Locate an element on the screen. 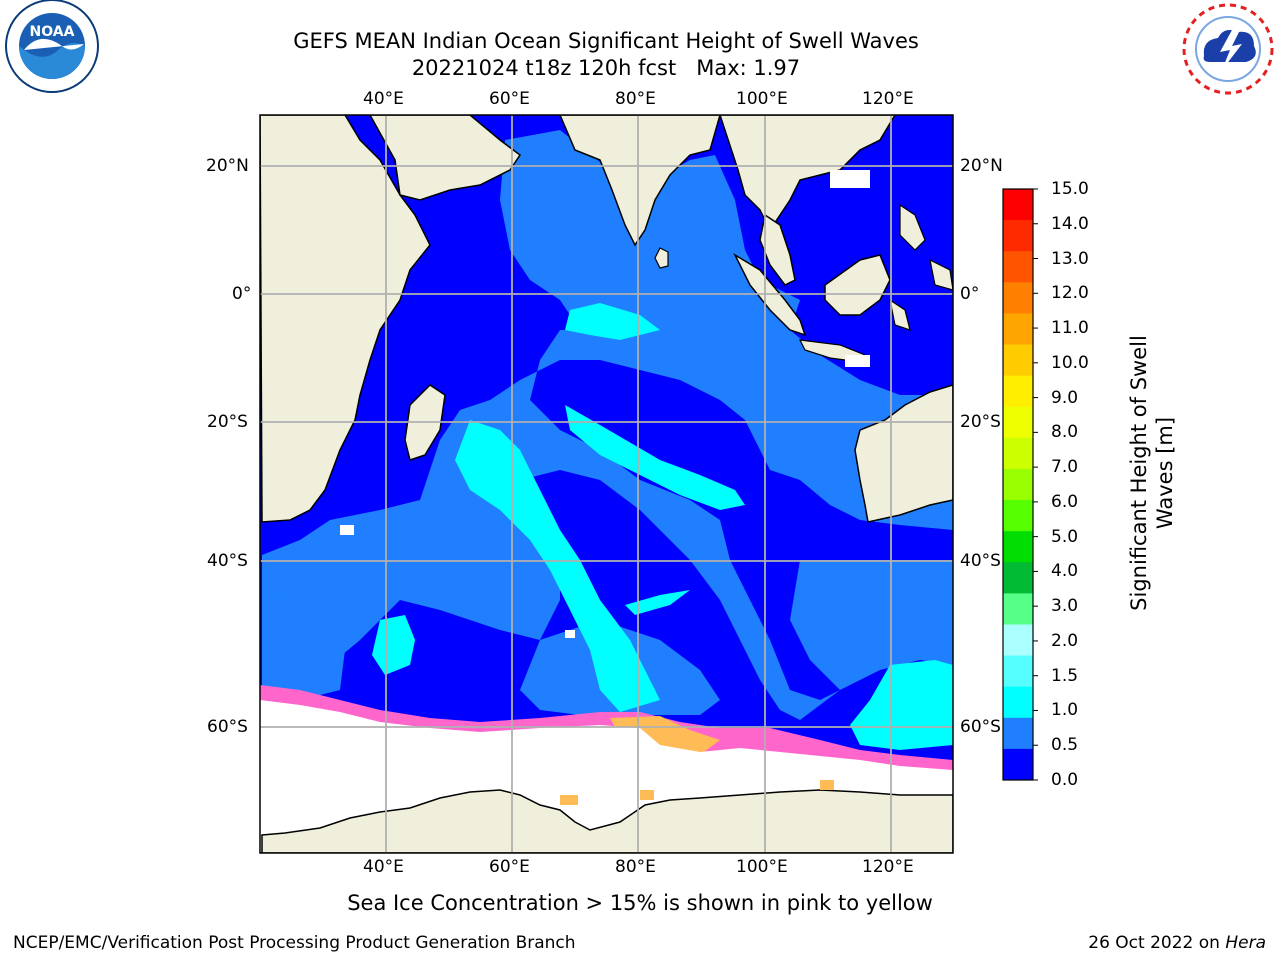 Image resolution: width=1280 pixels, height=960 pixels. colorbar-tick-label: 2.0 is located at coordinates (1065, 640).